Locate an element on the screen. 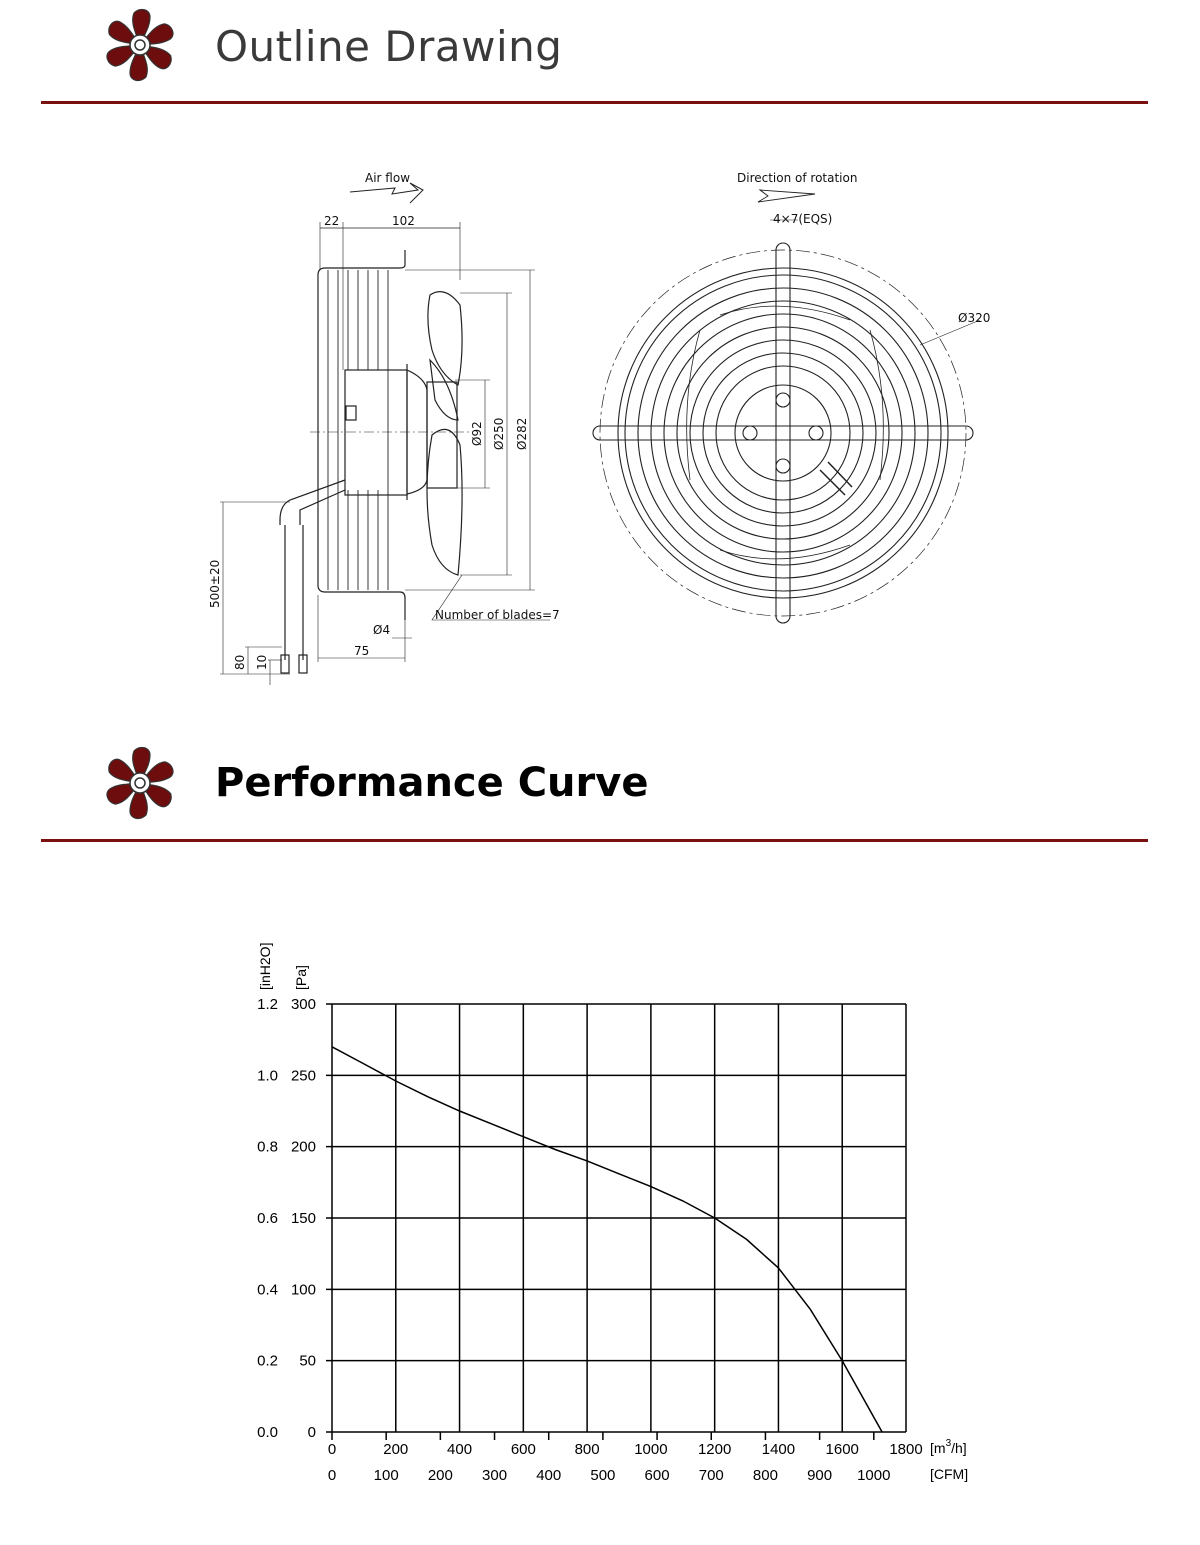  y2-tick-label: 0.8 is located at coordinates (267, 1147).